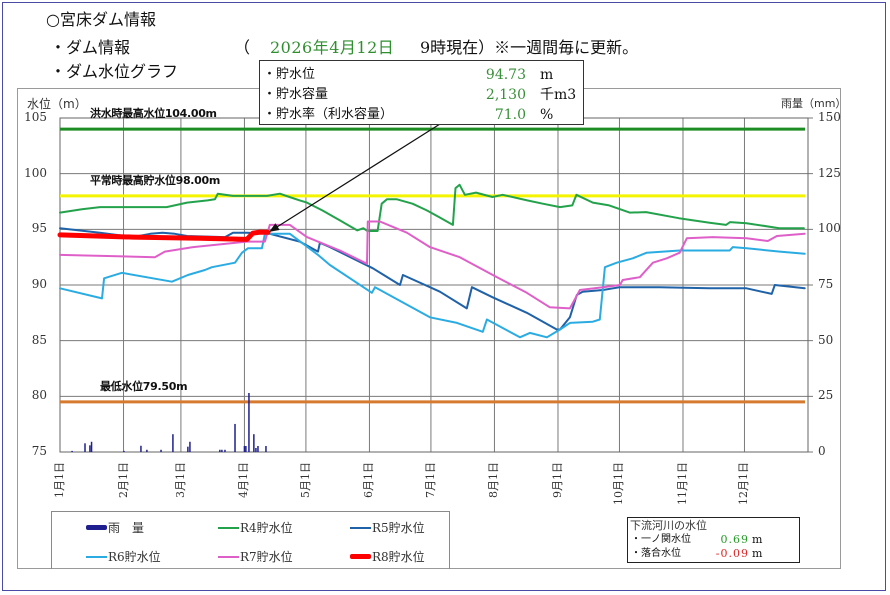  What do you see at coordinates (39, 339) in the screenshot?
I see `y-tick-label: 85` at bounding box center [39, 339].